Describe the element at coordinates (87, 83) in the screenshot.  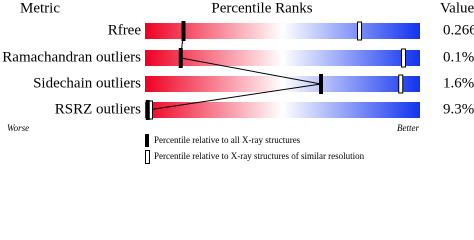
I see `metric-label: Sidechain outliers` at that location.